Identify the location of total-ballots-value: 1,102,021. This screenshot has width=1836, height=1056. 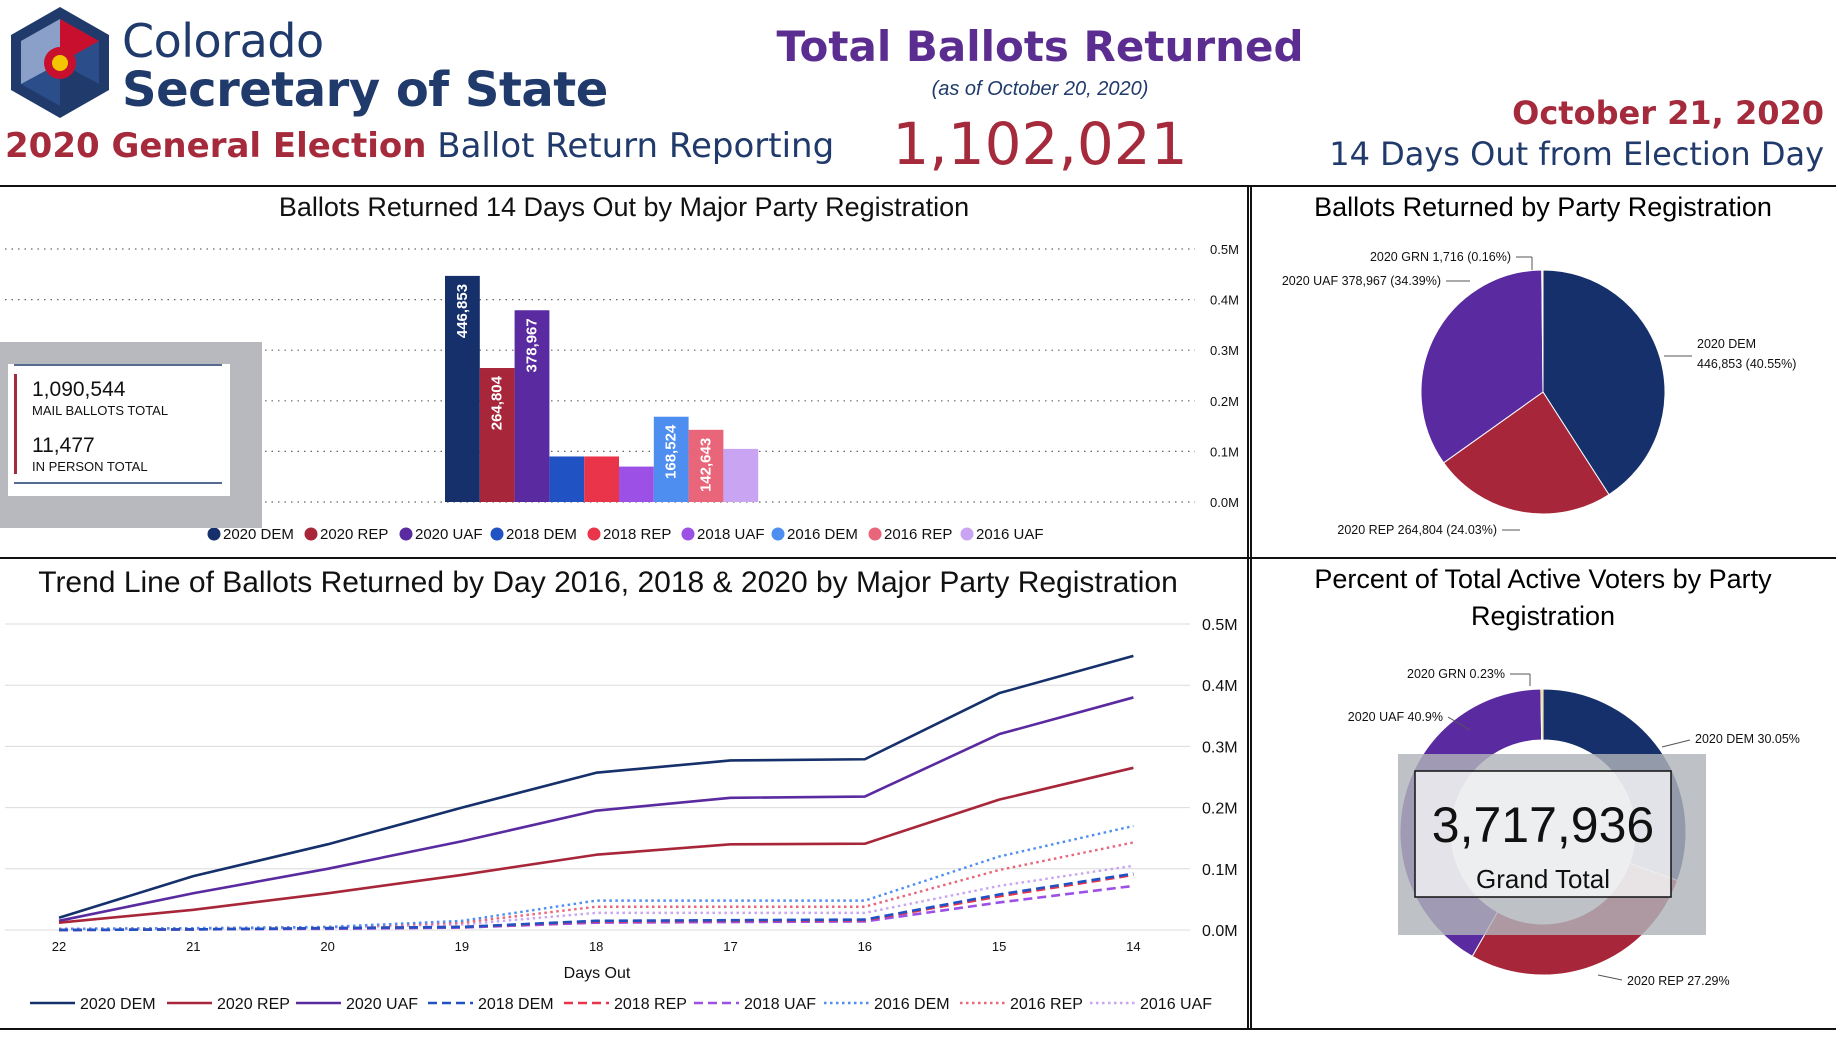
(1040, 144).